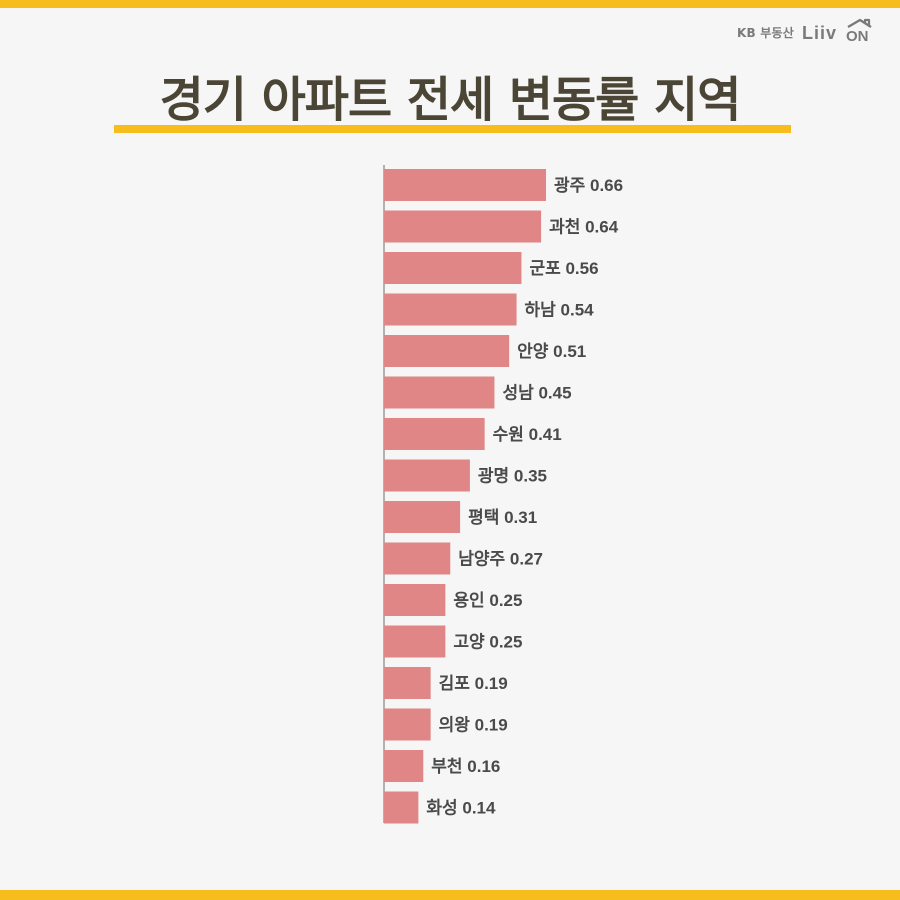 This screenshot has height=900, width=900. I want to click on bottom-accent-bar, so click(450, 895).